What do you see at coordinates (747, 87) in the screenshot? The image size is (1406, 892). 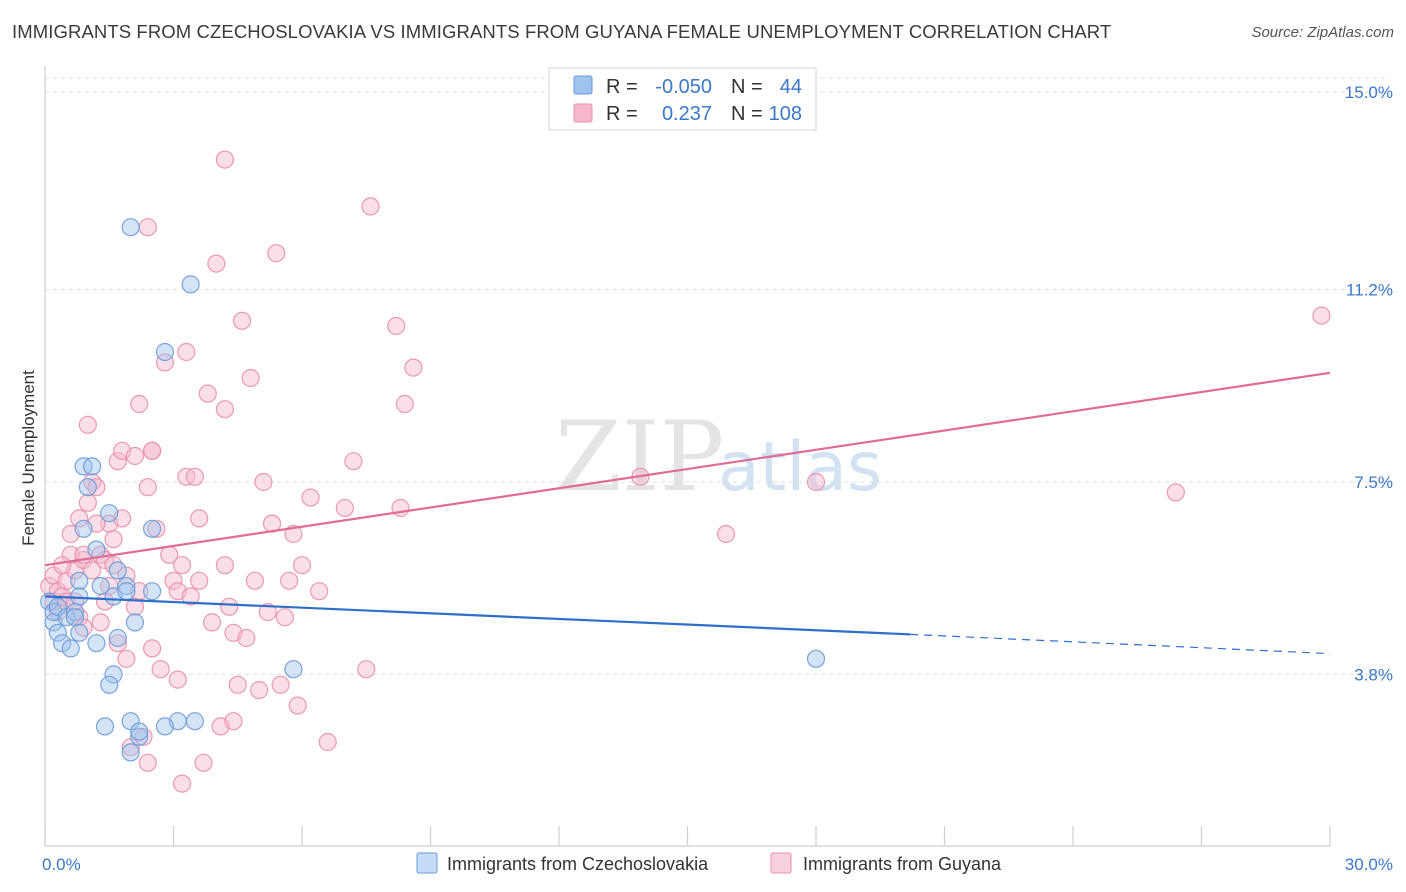 I see `legend-n-label-blue: N =` at bounding box center [747, 87].